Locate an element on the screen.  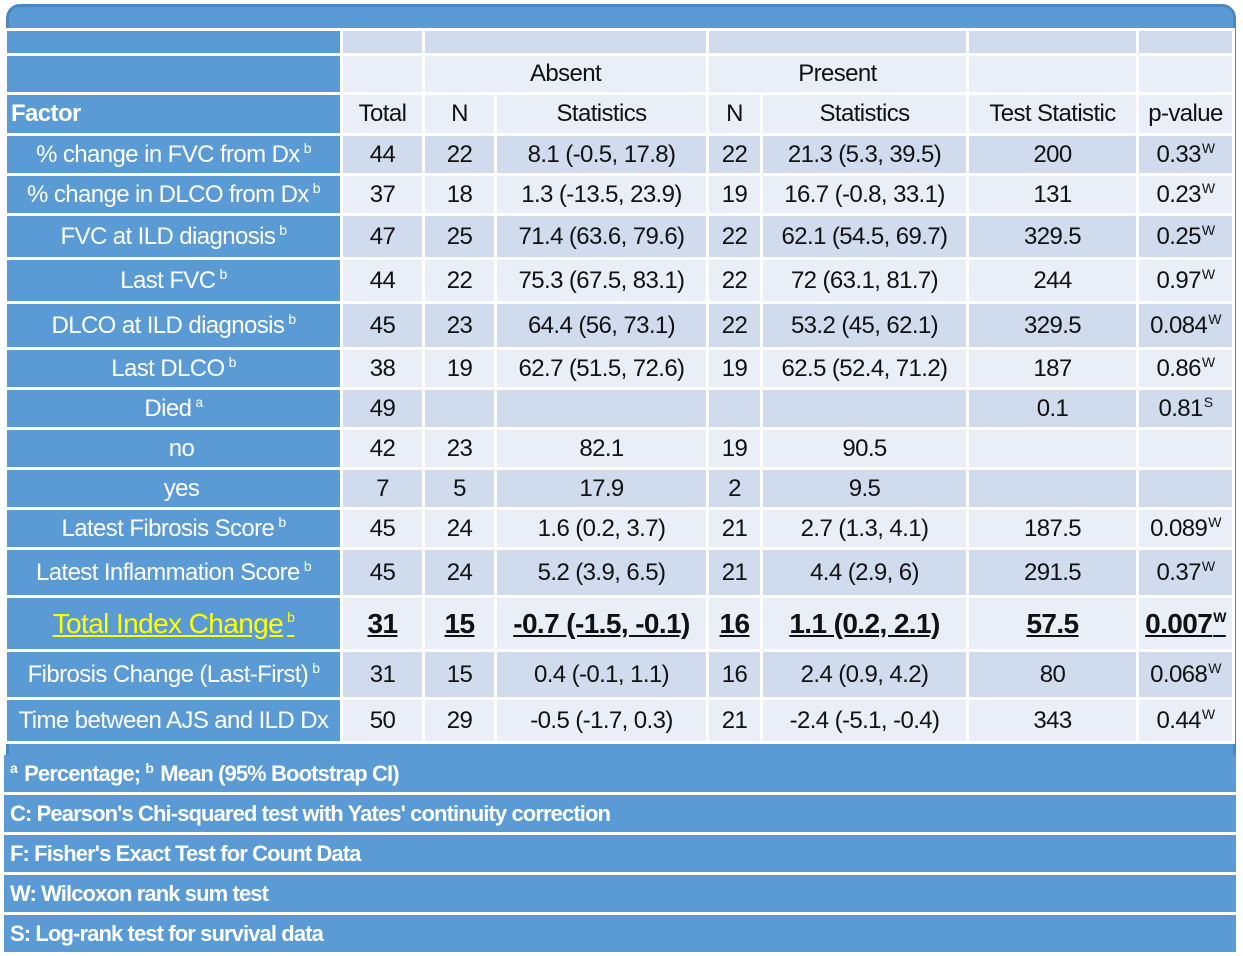
cell-test-statistic: 244 is located at coordinates (1052, 280).